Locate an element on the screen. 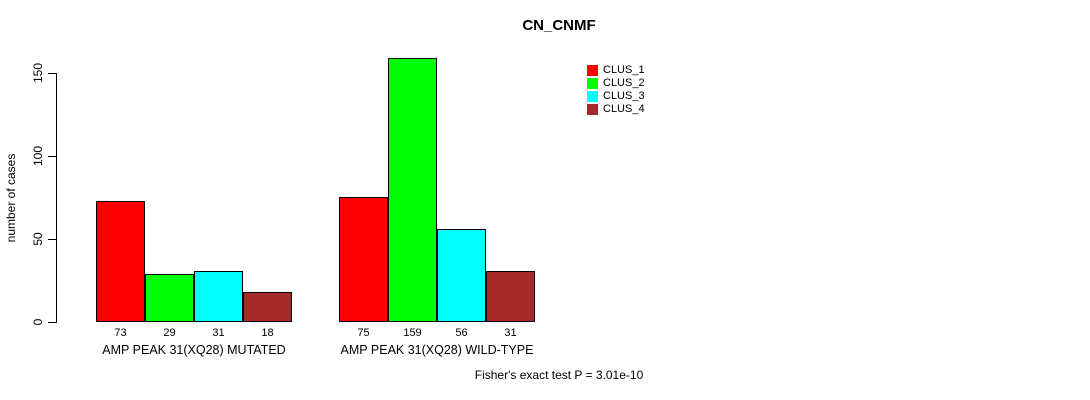  legend-item: CLUS_1 is located at coordinates (616, 70).